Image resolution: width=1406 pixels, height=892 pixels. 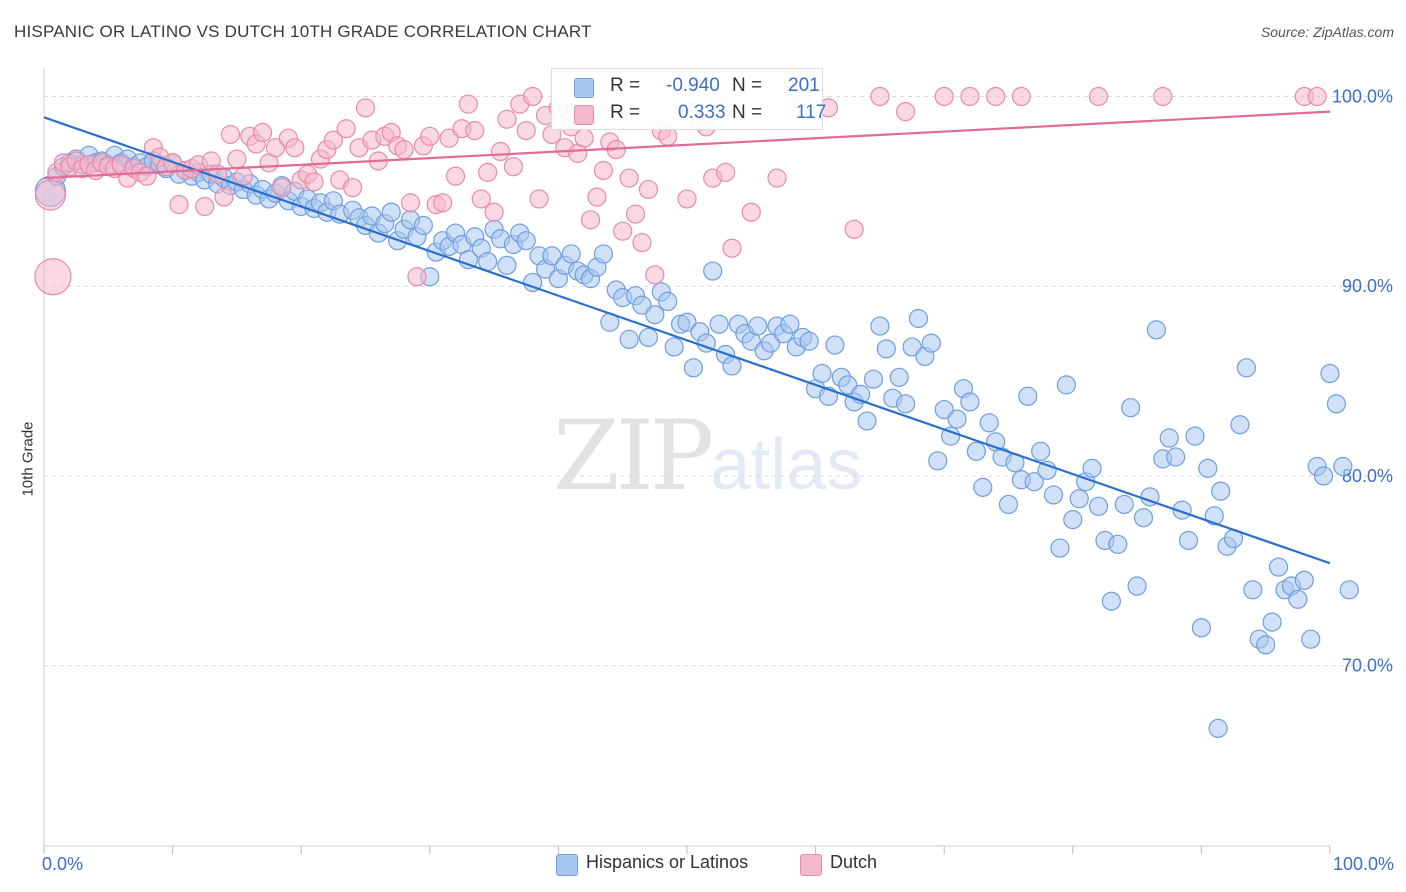 What do you see at coordinates (667, 862) in the screenshot?
I see `legend-label-hispanic: Hispanics or Latinos` at bounding box center [667, 862].